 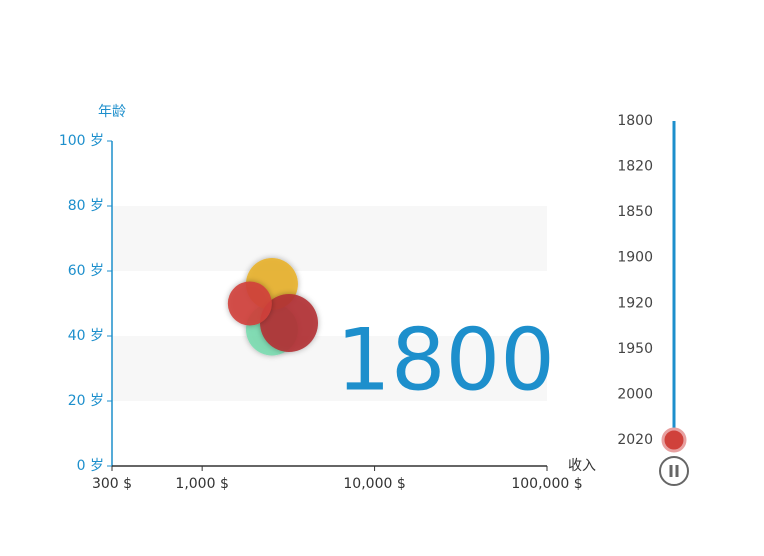 What do you see at coordinates (112, 112) in the screenshot?
I see `y-axis-name: 年龄` at bounding box center [112, 112].